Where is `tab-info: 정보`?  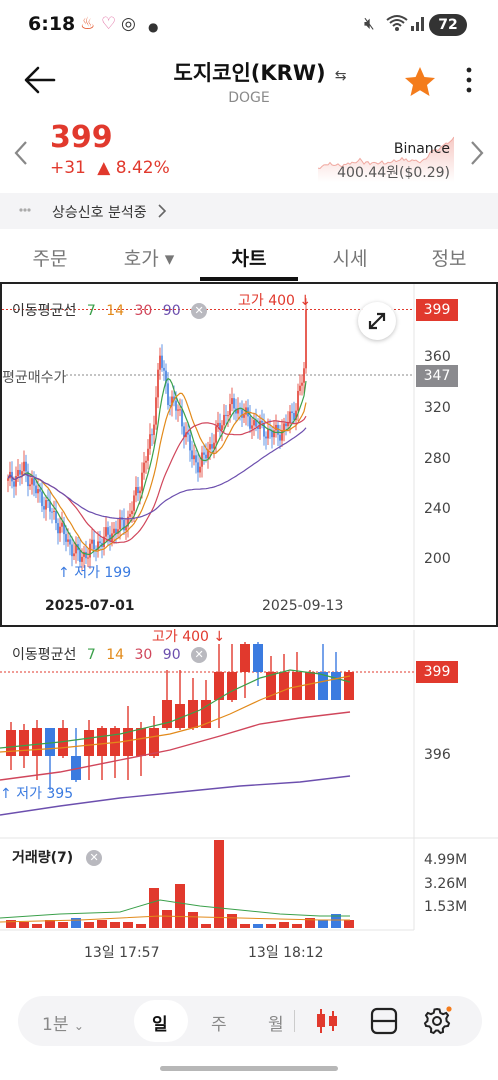
tab-info: 정보 is located at coordinates (449, 259).